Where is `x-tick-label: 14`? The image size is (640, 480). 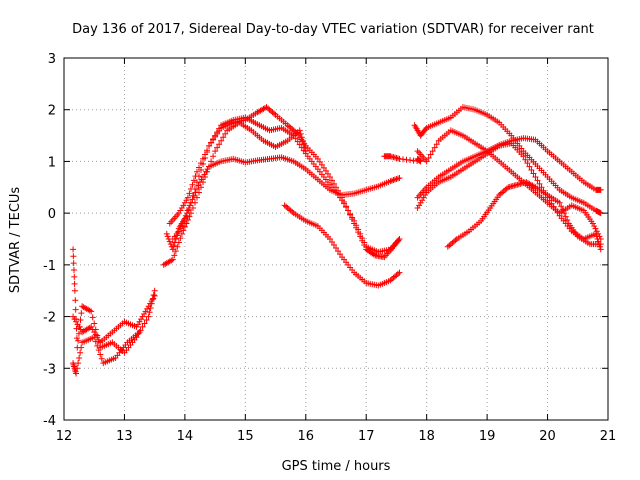 x-tick-label: 14 is located at coordinates (185, 436).